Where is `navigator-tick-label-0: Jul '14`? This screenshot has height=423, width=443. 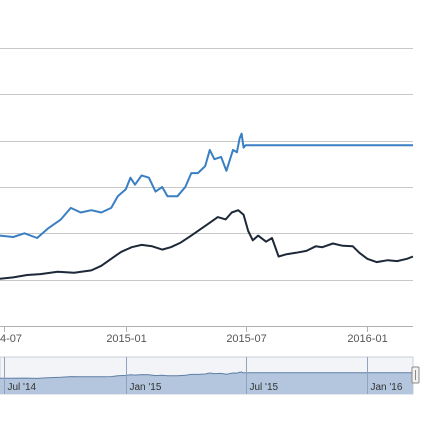 navigator-tick-label-0: Jul '14 is located at coordinates (22, 387).